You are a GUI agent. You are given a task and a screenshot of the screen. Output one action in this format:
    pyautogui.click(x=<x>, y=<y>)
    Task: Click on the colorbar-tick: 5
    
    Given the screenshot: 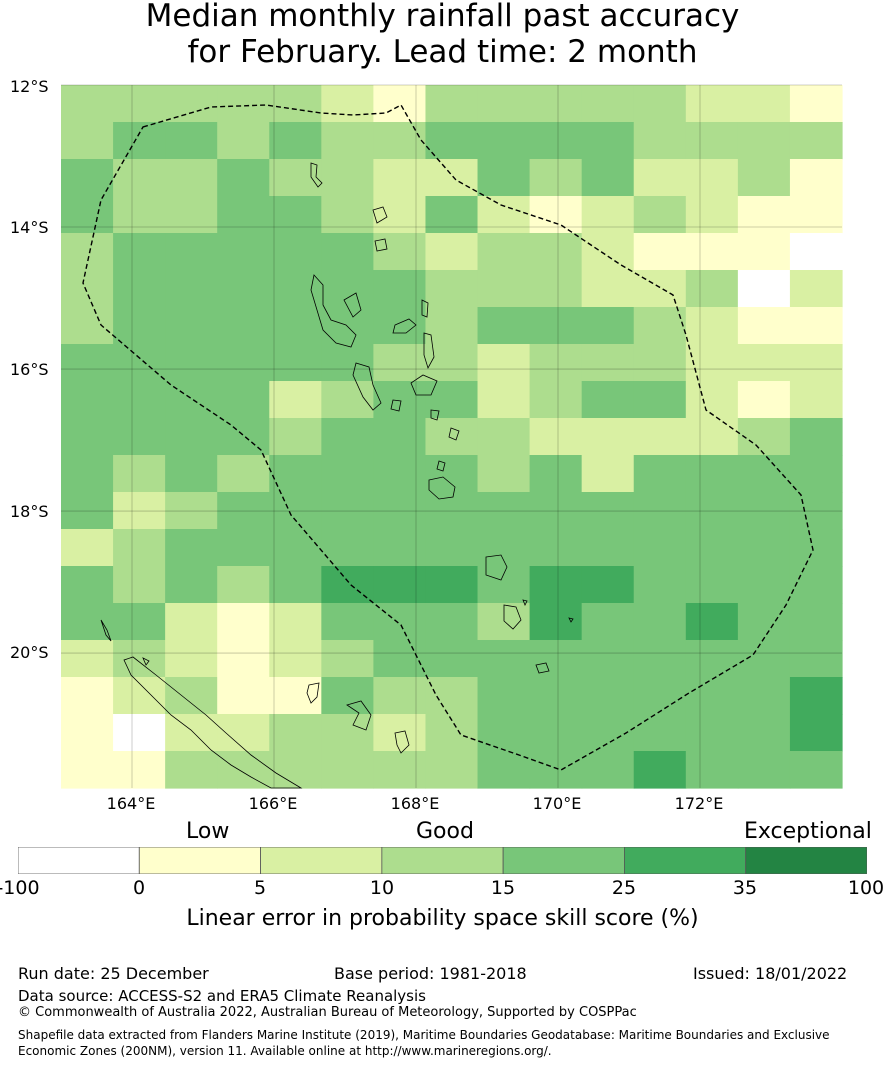 What is the action you would take?
    pyautogui.click(x=260, y=888)
    